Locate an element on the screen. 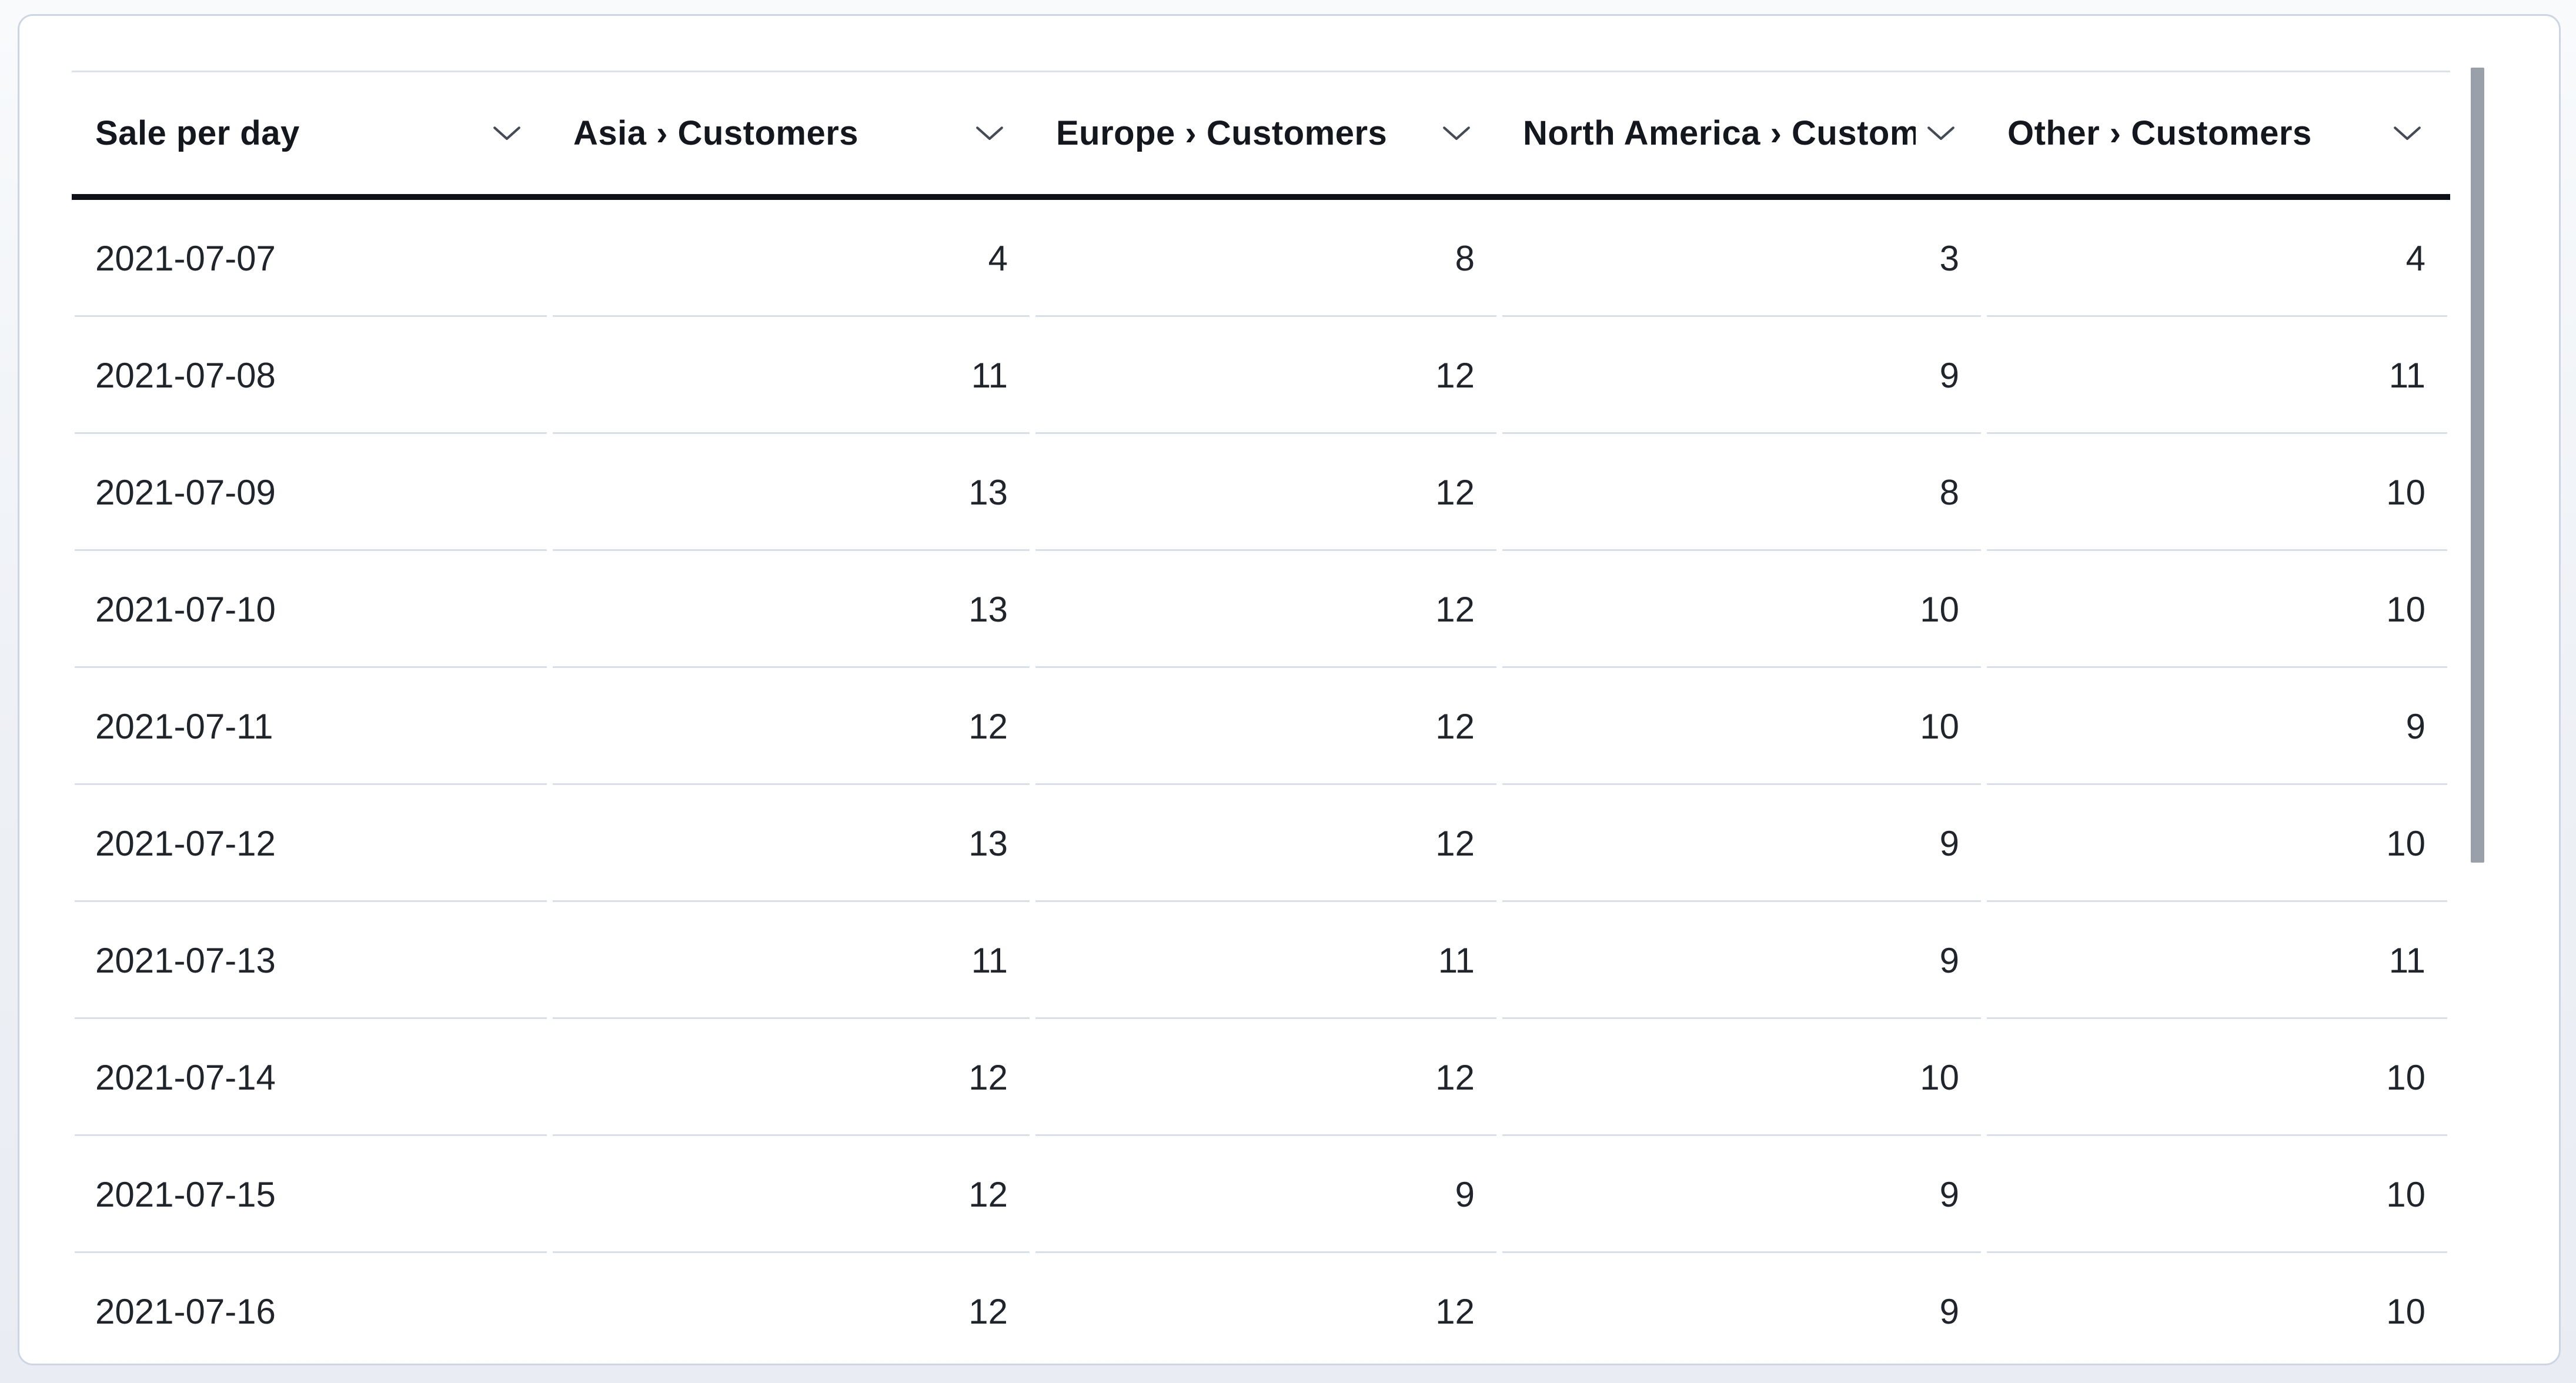  table-row: 2021-07-13 11 11 9 11 is located at coordinates (1261, 960).